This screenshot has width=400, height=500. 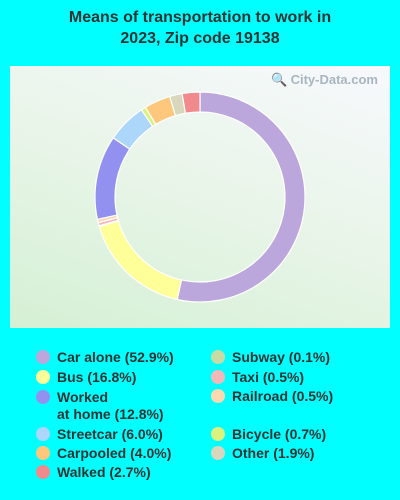 I want to click on legend-item-worked-at-home: Worked at home (12.8%), so click(x=100, y=406).